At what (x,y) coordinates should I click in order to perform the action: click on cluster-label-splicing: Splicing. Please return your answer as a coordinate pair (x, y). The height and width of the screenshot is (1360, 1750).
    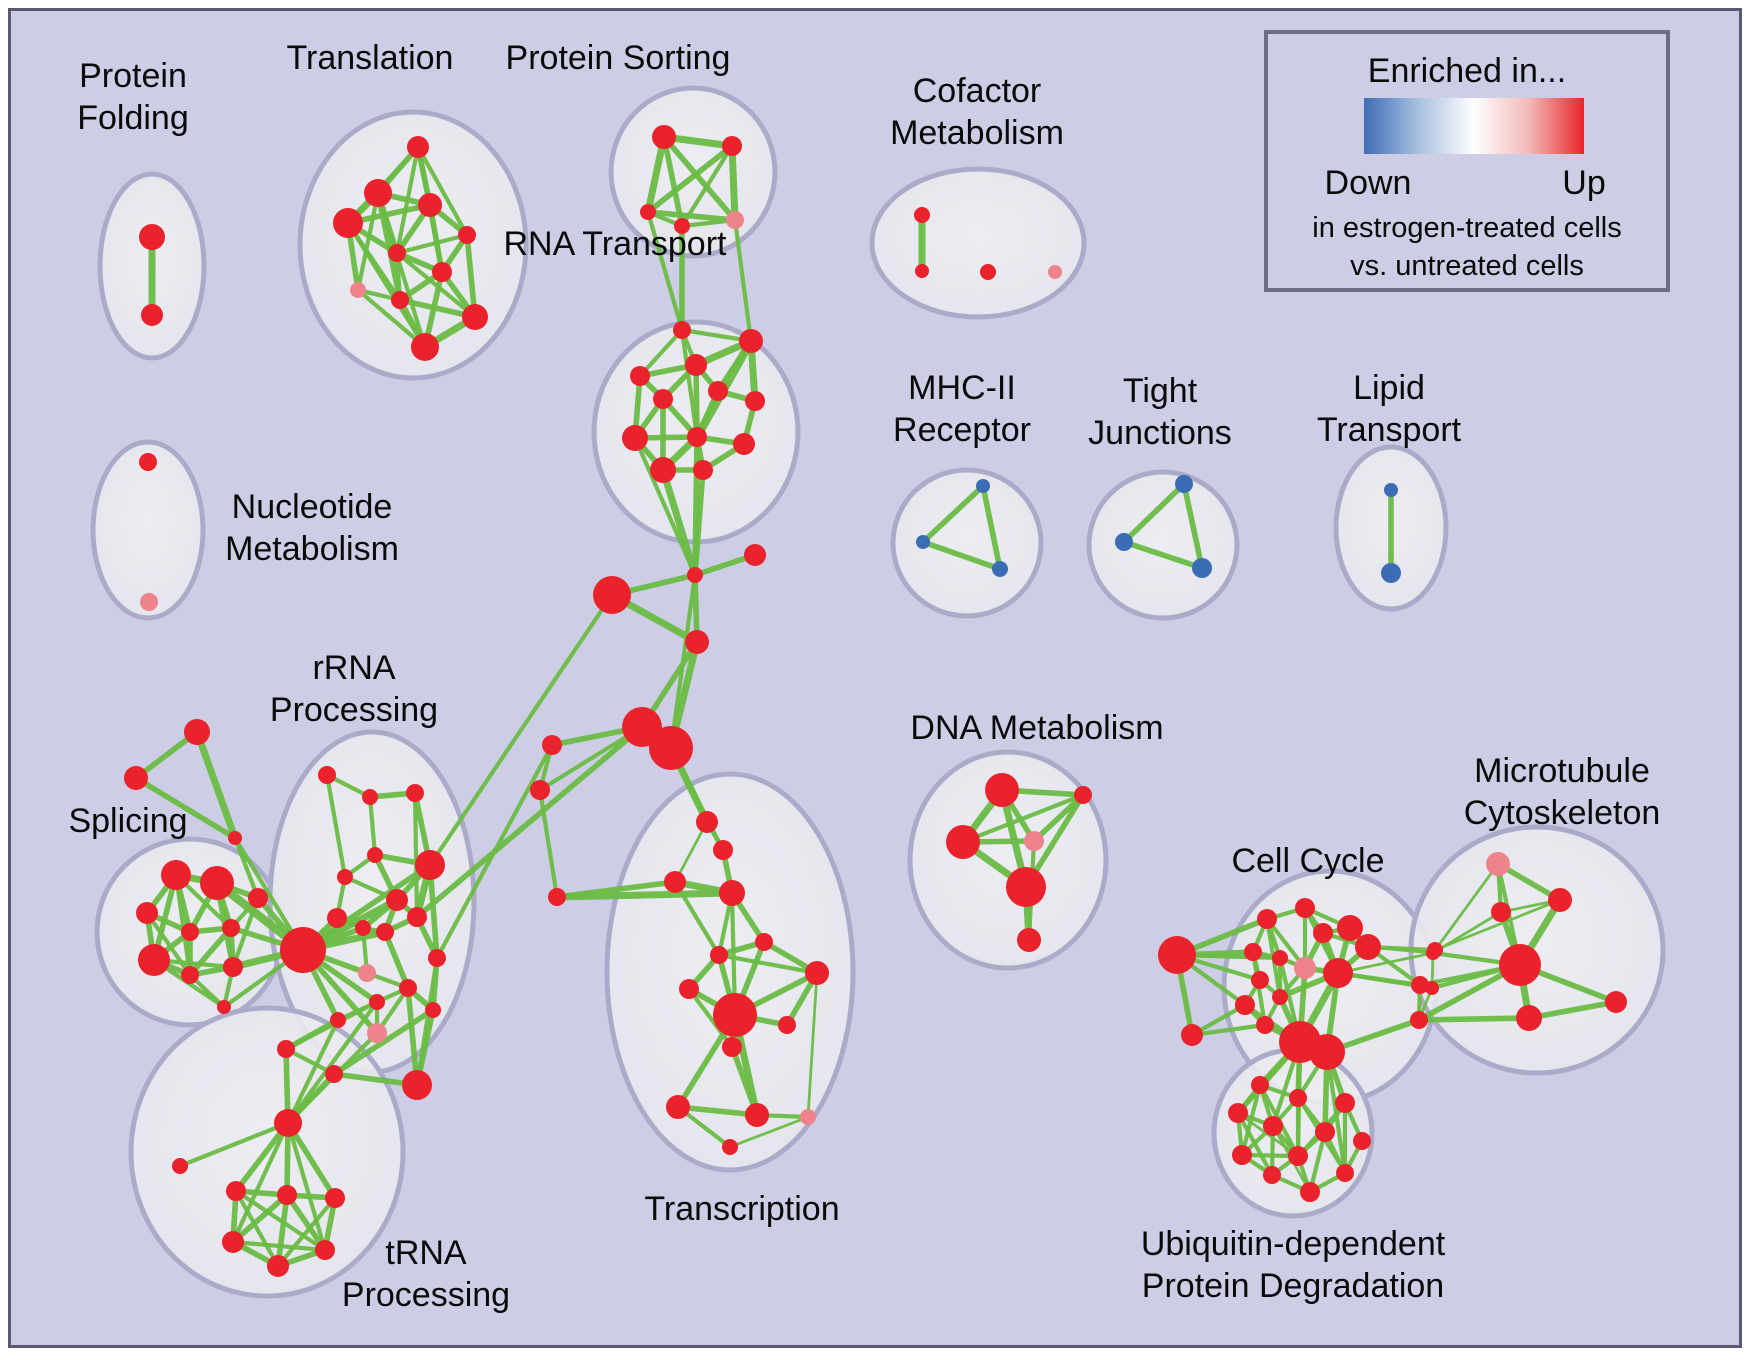
    Looking at the image, I should click on (127, 821).